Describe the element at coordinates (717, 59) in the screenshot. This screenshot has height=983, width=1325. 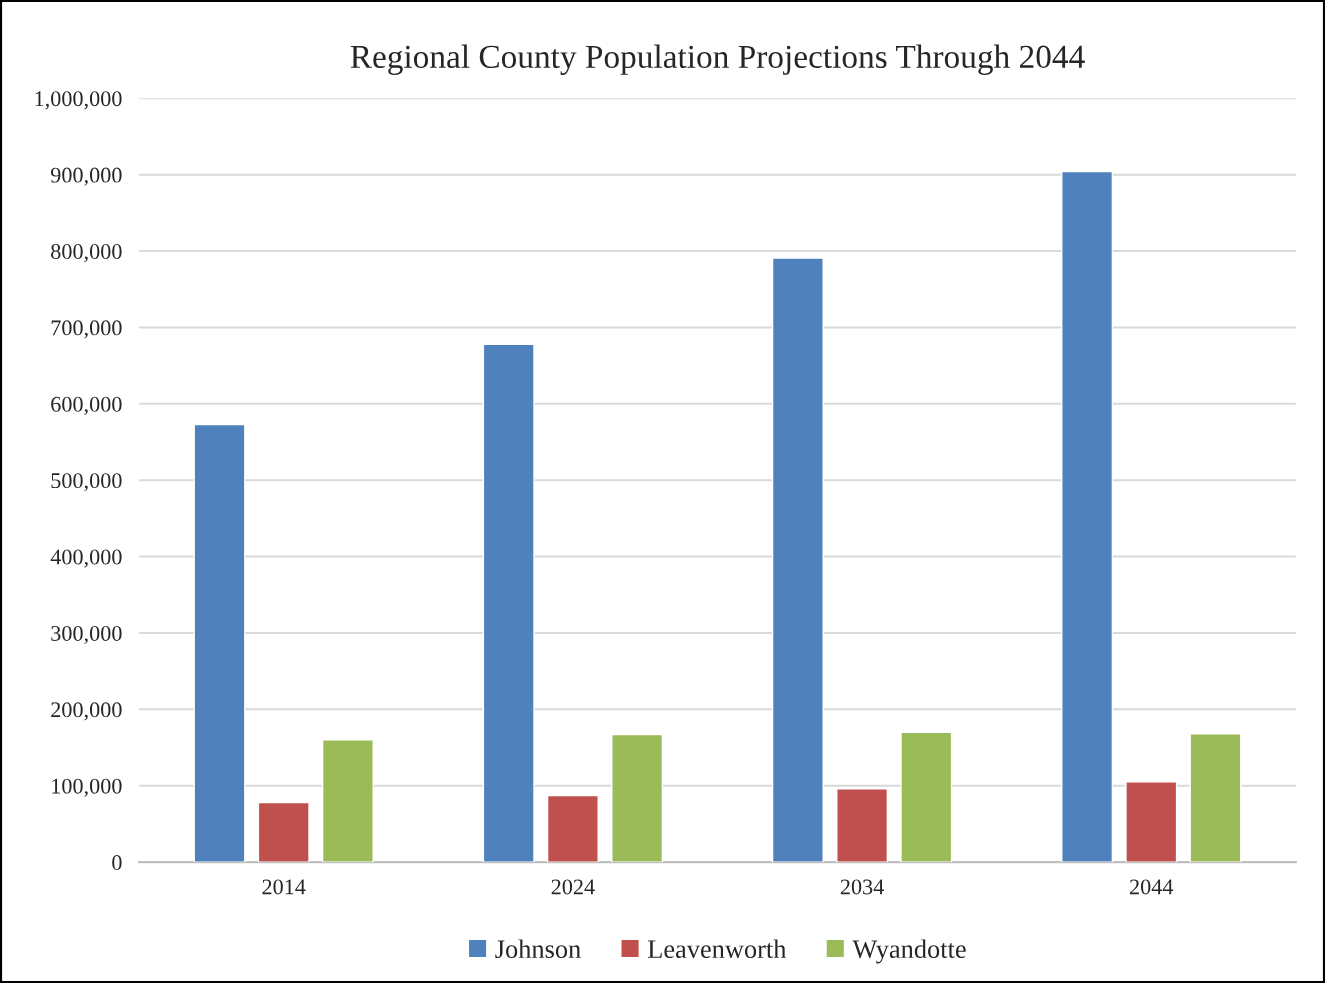
I see `chart-title: Regional County Population Projections Through 2044` at that location.